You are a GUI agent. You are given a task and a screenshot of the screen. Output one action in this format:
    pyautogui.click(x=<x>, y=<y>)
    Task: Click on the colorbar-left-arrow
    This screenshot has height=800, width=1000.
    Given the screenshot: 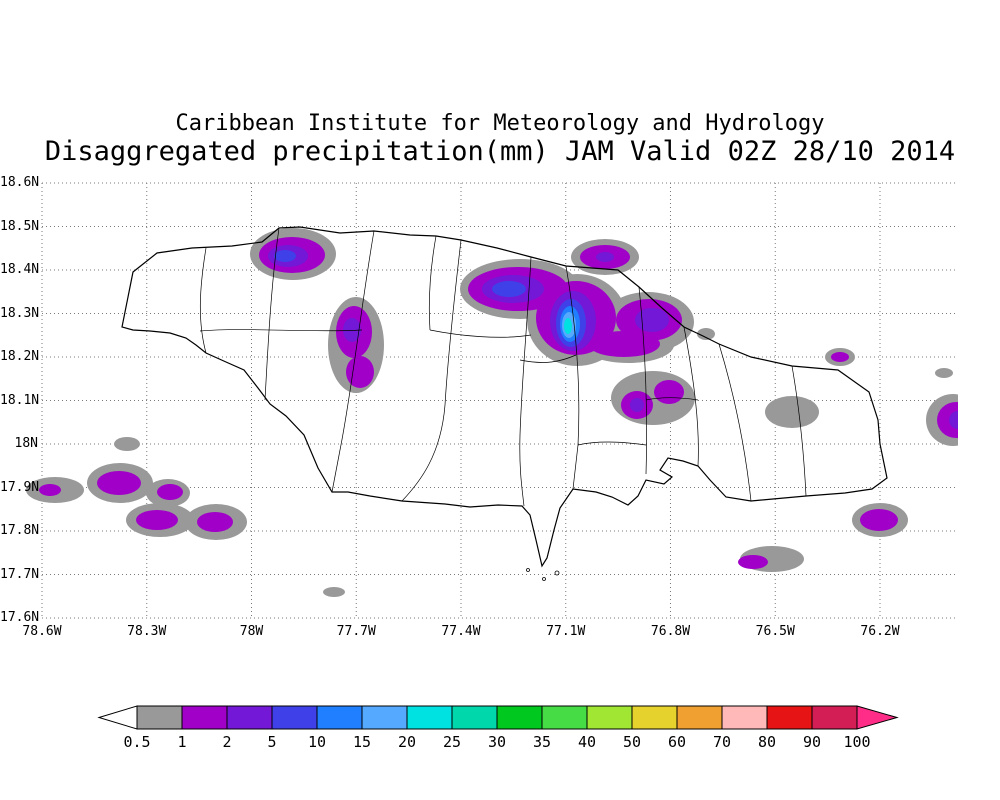 What is the action you would take?
    pyautogui.click(x=117, y=717)
    